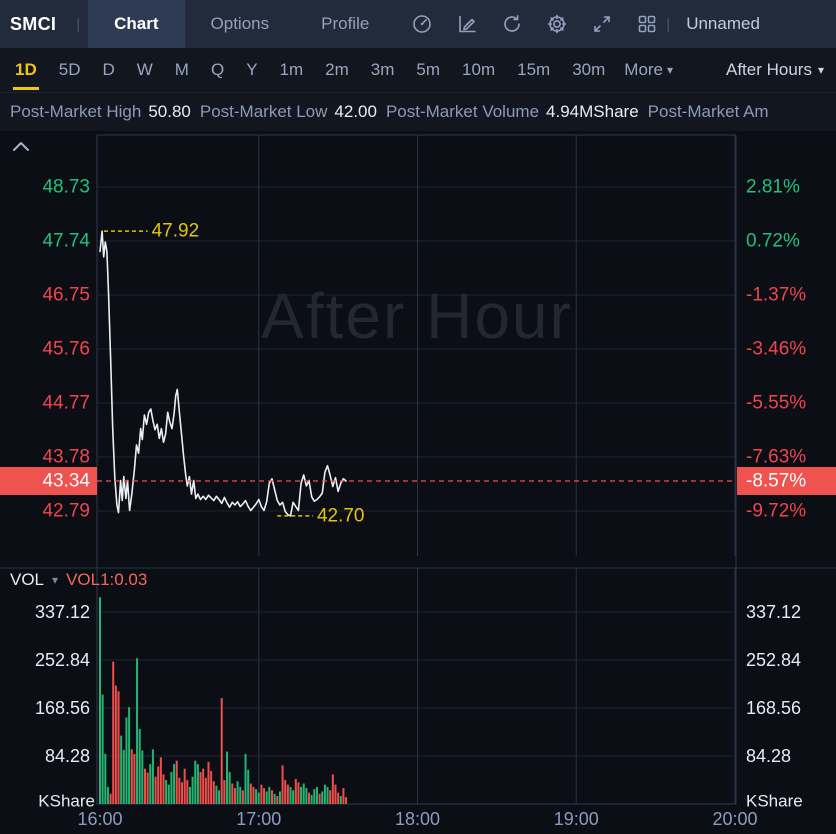 This screenshot has width=836, height=834. Describe the element at coordinates (479, 69) in the screenshot. I see `timeframe-item-10m: 10m` at that location.